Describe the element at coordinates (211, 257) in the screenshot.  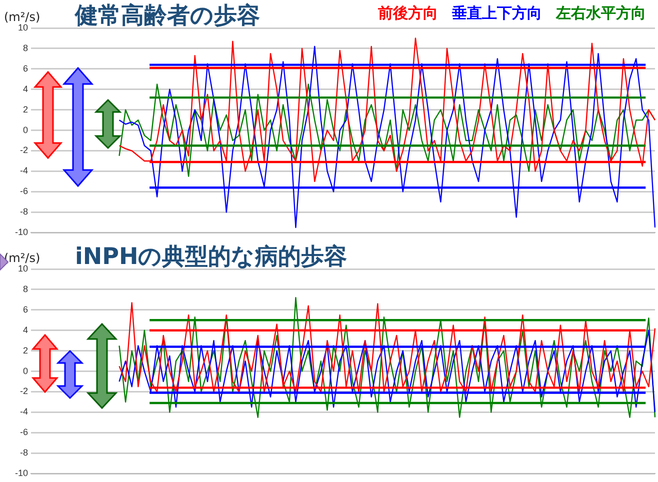
I see `chart-title: iNPHの典型的な病的歩容` at that location.